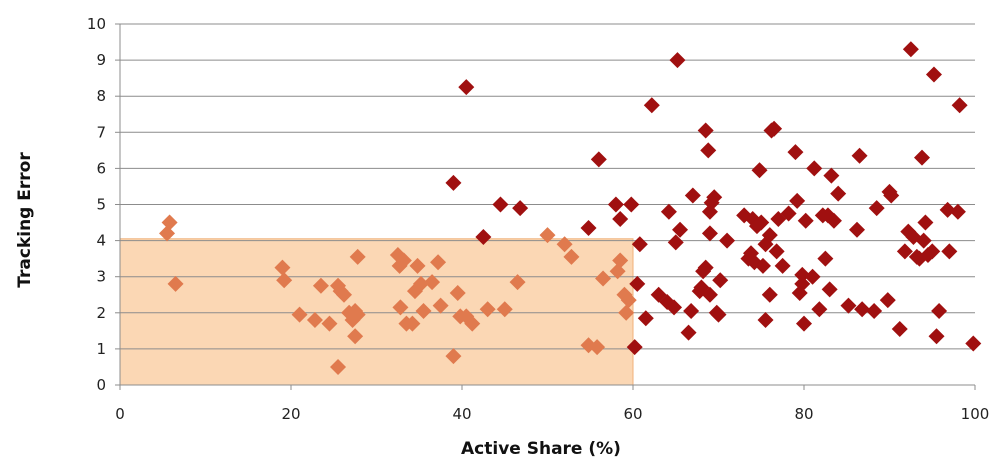 This screenshot has width=997, height=464. Describe the element at coordinates (101, 241) in the screenshot. I see `y-tick-label: 4` at that location.